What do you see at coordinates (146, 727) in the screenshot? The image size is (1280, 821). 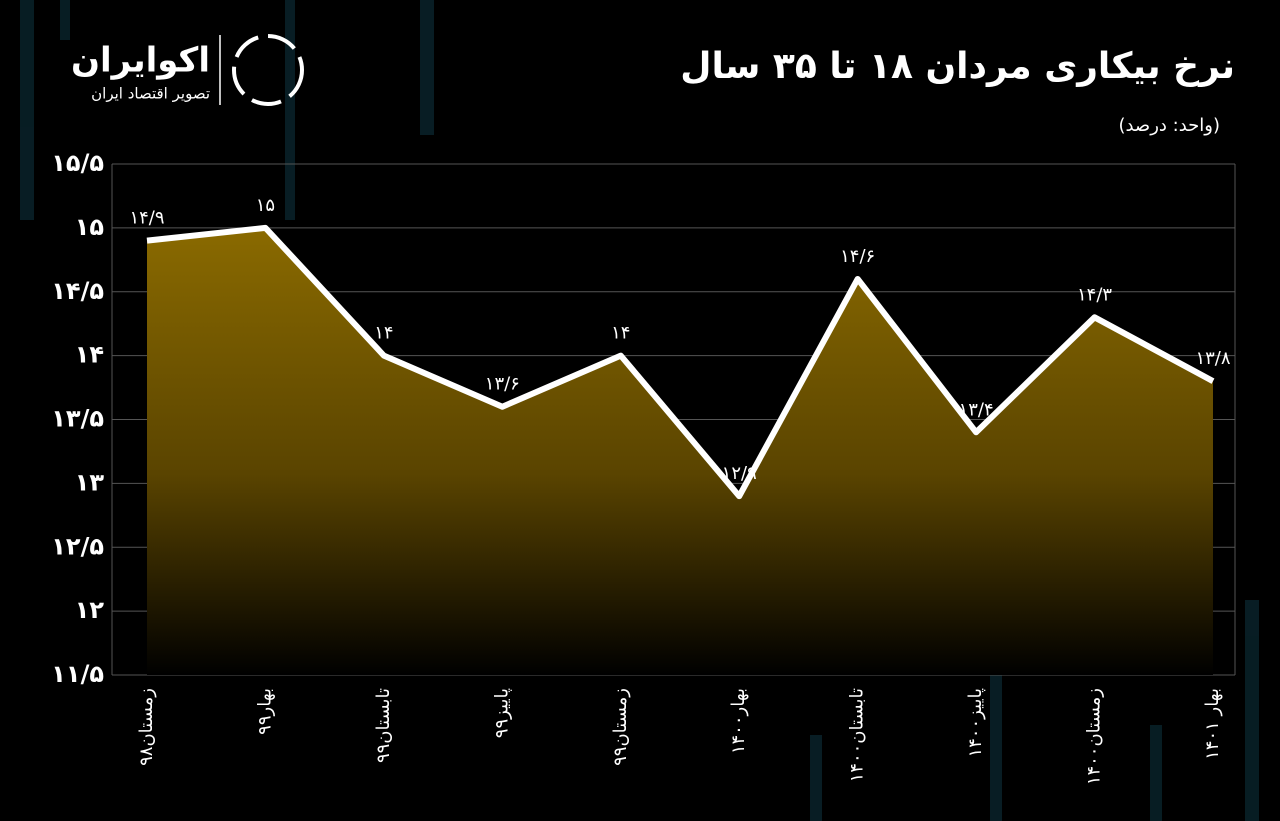 I see `x-tick-label: زمستان۹۸` at bounding box center [146, 727].